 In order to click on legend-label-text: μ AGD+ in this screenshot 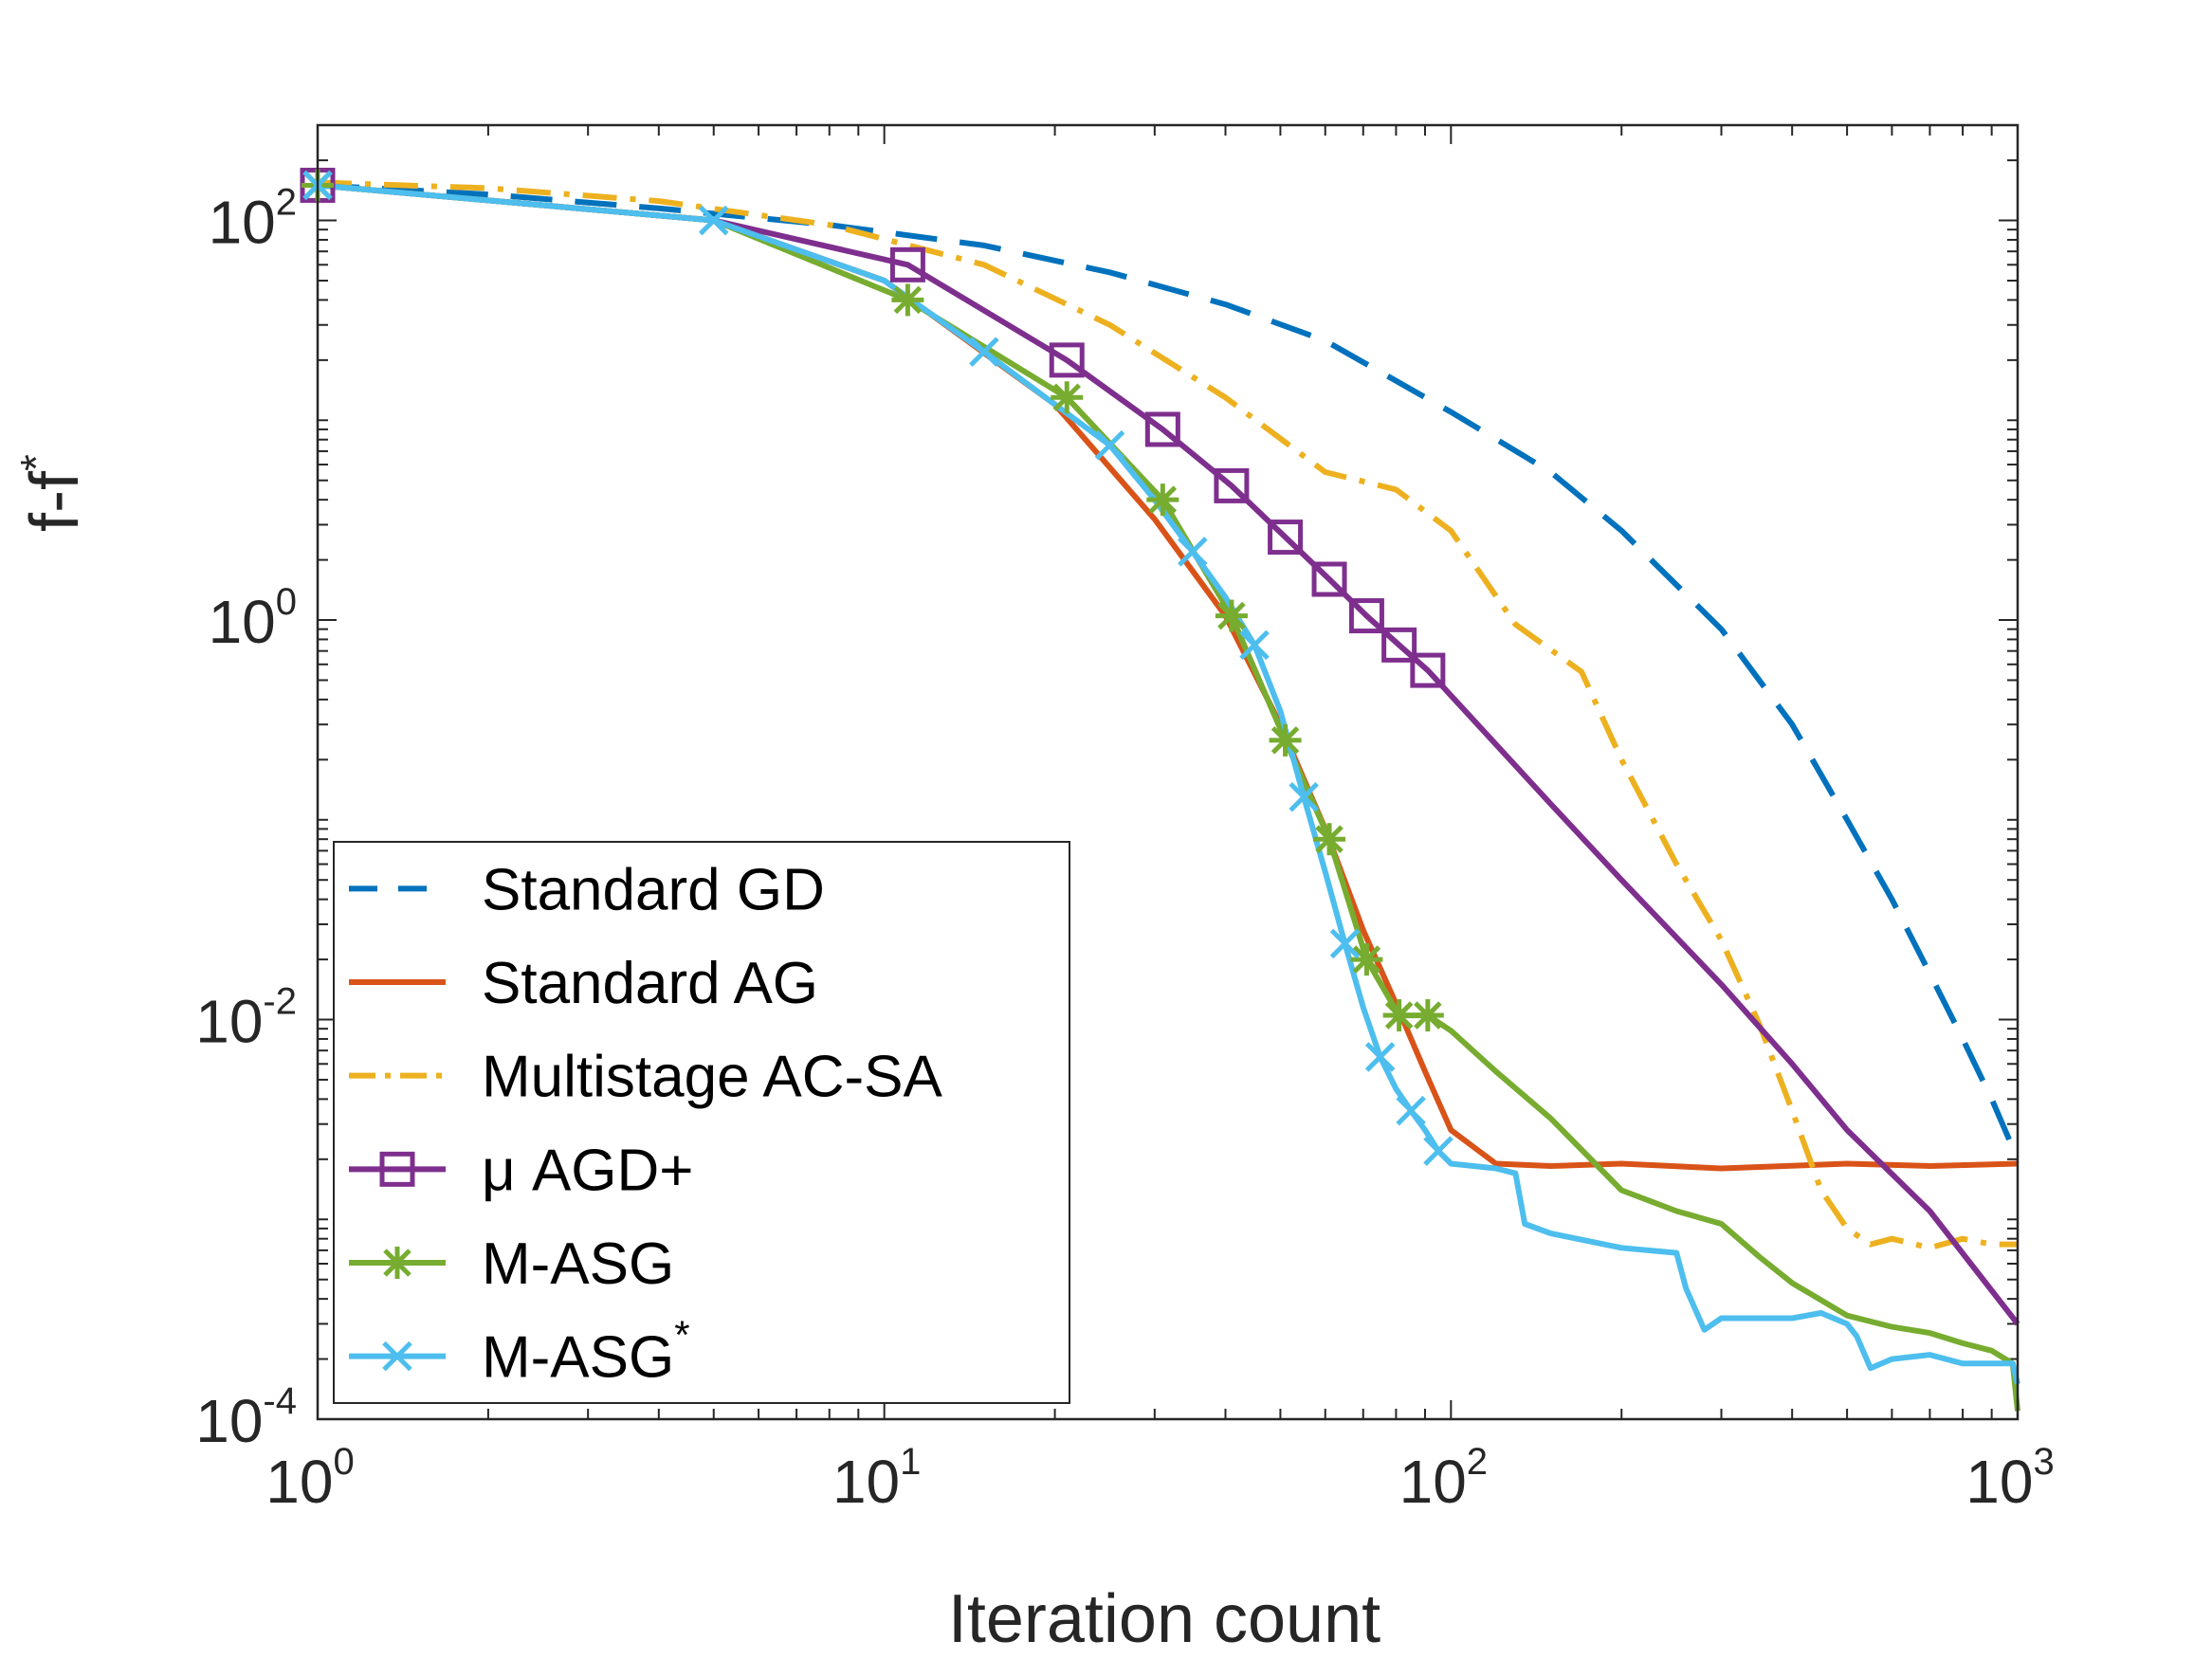, I will do `click(588, 1170)`.